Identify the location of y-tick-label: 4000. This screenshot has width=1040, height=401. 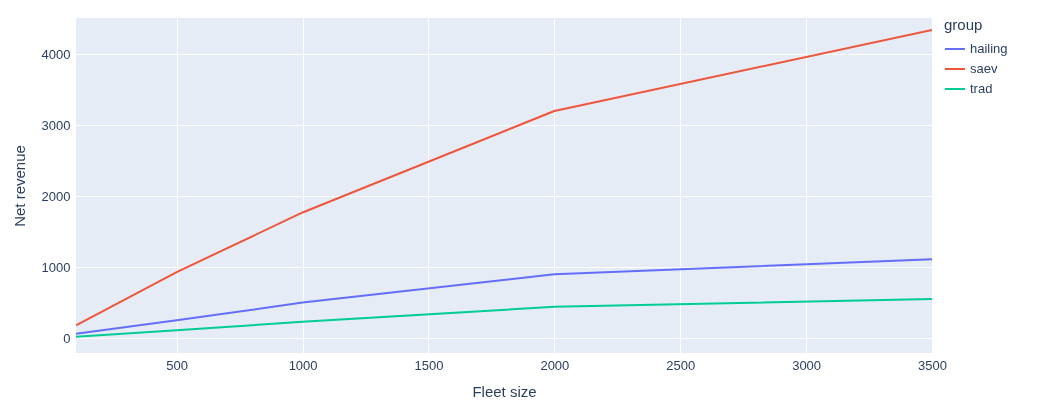
(56, 54).